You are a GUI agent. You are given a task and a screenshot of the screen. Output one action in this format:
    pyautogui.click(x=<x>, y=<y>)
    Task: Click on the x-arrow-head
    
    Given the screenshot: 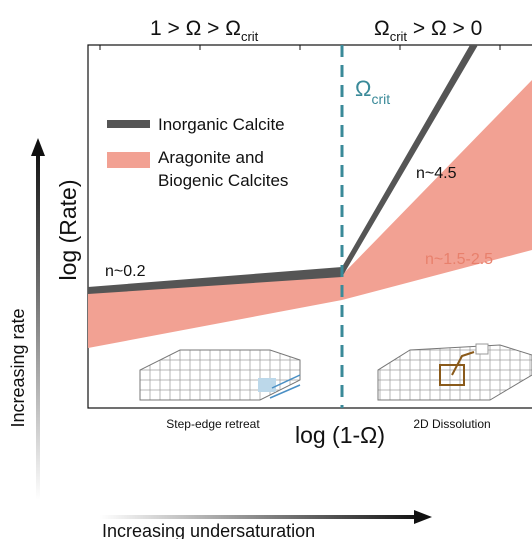 What is the action you would take?
    pyautogui.click(x=423, y=517)
    